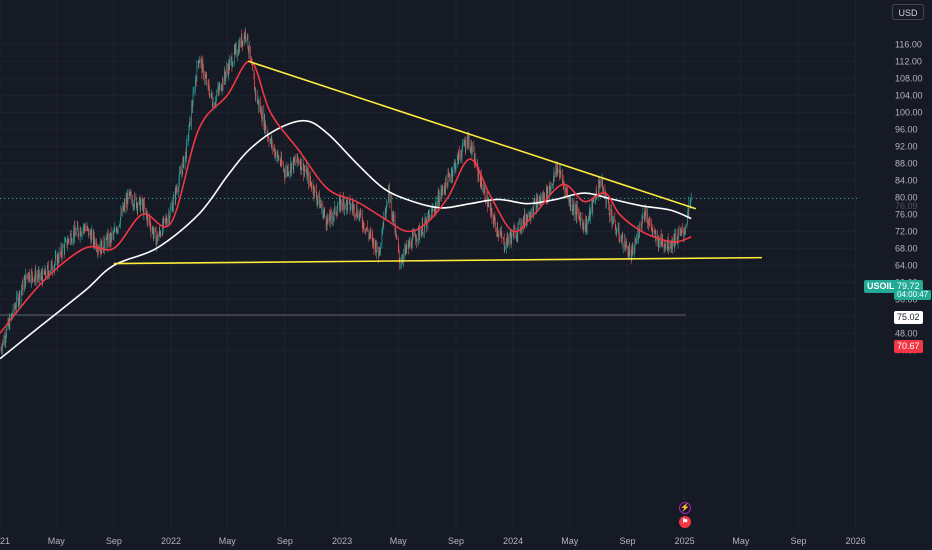  Describe the element at coordinates (685, 522) in the screenshot. I see `us-flag-icon: ⚑` at that location.